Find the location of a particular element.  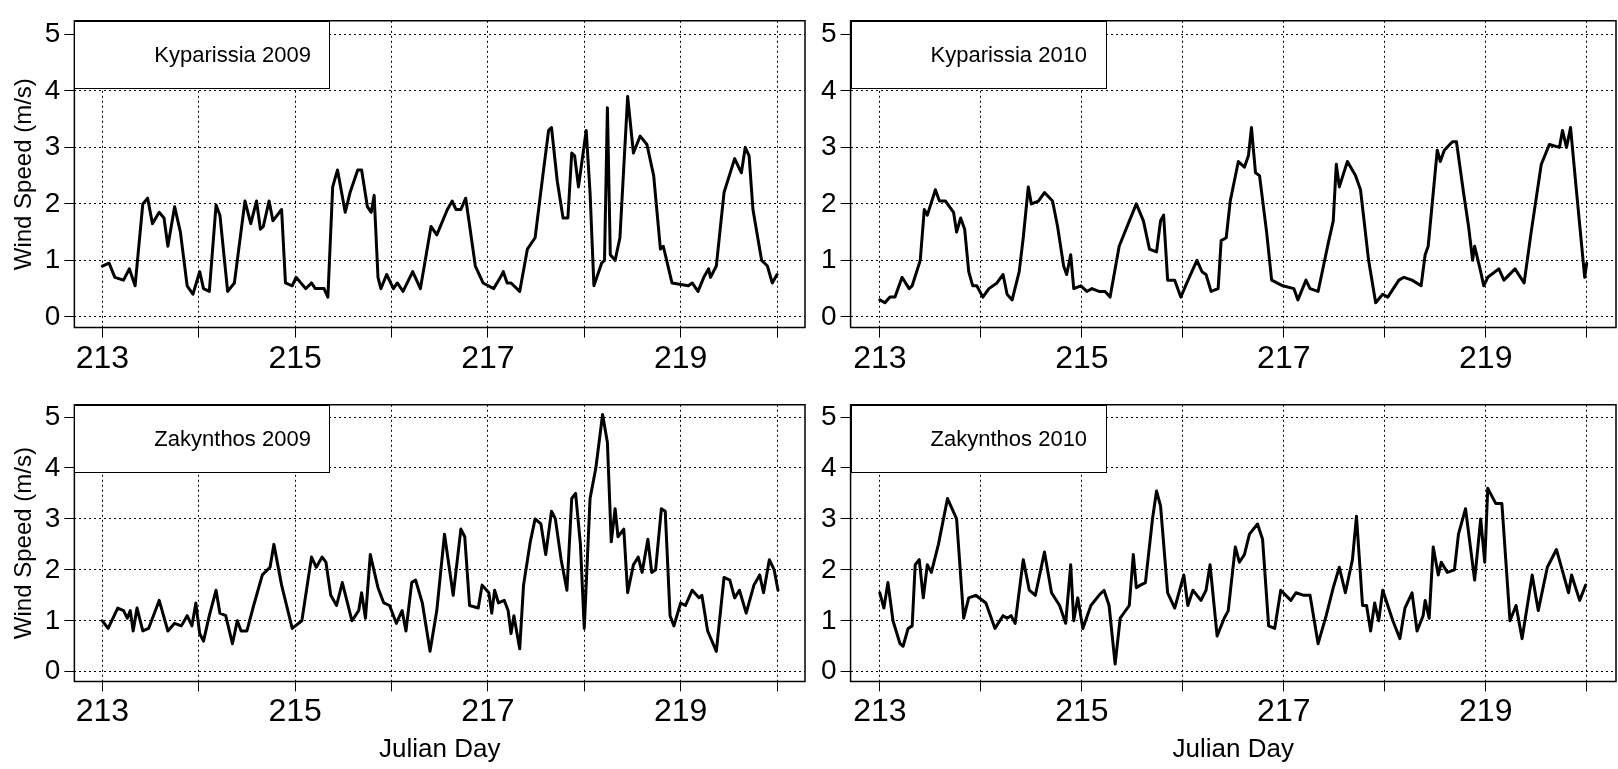

text: Zakynthos 2010 is located at coordinates (1009, 438).